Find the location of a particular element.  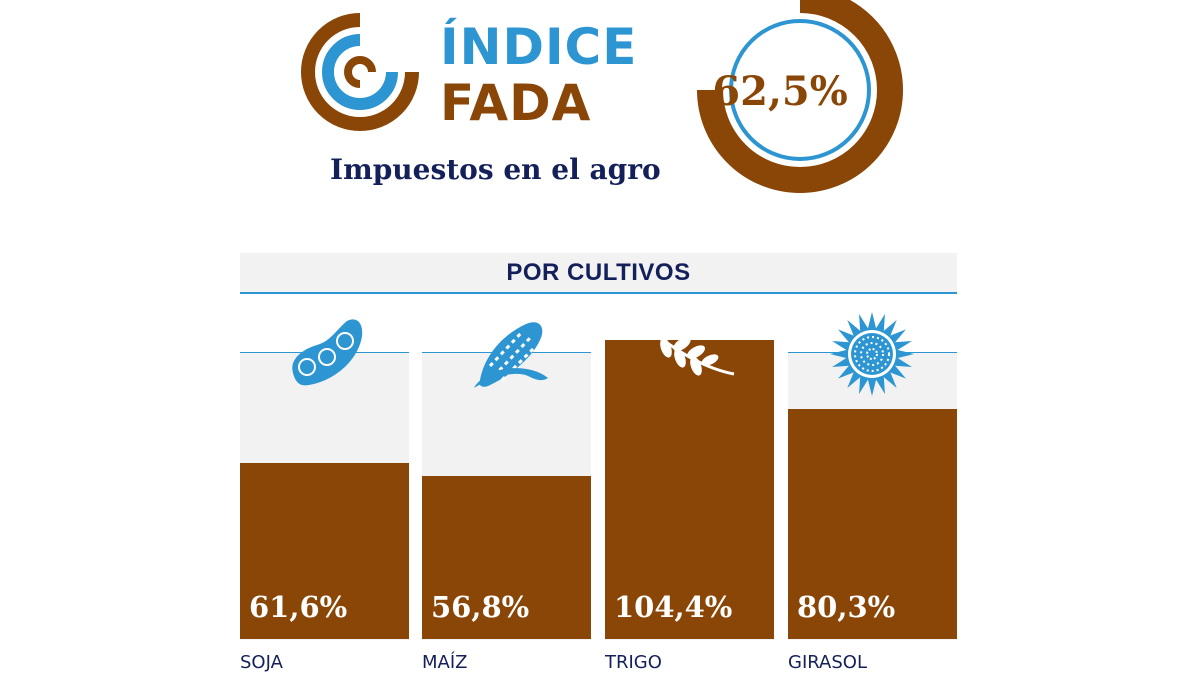

value-label-girasol: 80,3% is located at coordinates (846, 607).